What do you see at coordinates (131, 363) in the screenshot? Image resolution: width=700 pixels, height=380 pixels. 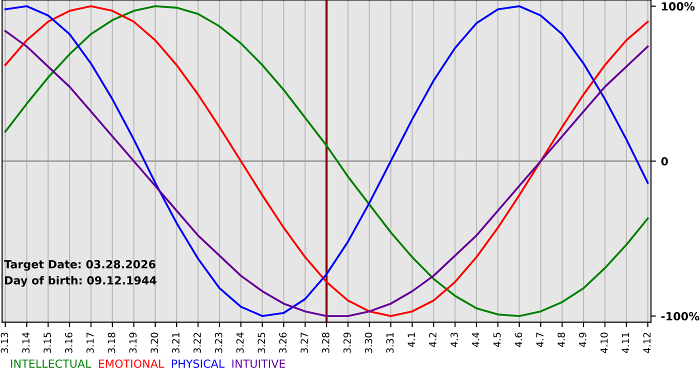 I see `text: EMOTIONAL` at bounding box center [131, 363].